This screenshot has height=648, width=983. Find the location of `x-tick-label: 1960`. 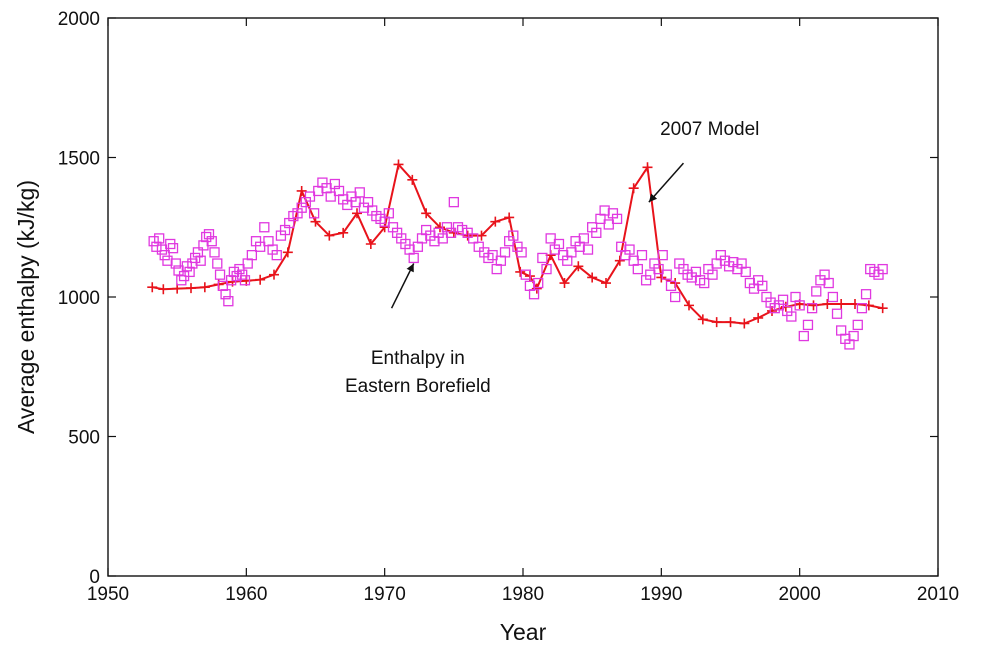

x-tick-label: 1960 is located at coordinates (246, 594).